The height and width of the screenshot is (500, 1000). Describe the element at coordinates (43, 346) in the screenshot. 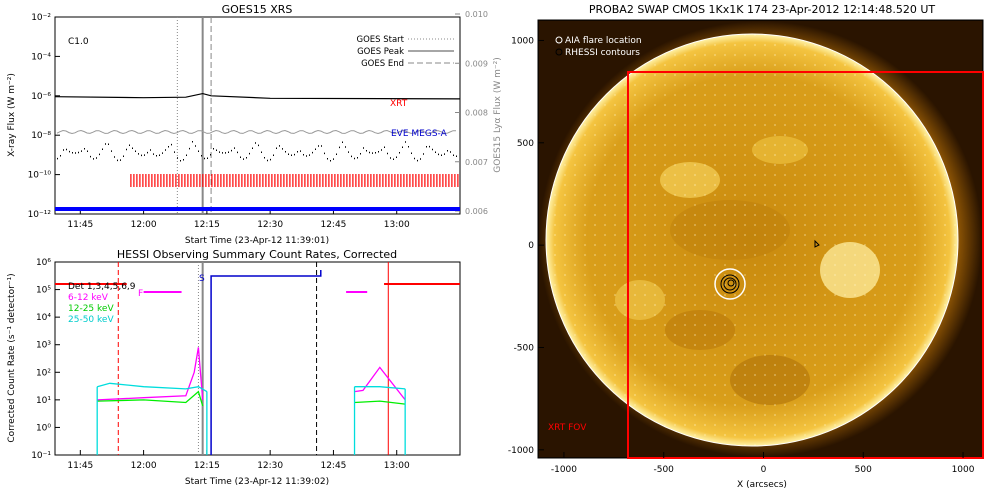

I see `hessi-y-tick-label: 10³` at that location.